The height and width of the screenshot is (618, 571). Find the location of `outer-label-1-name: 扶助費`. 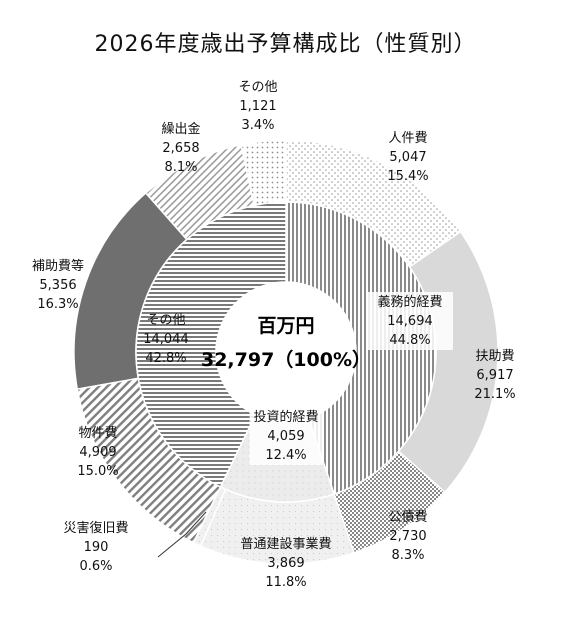

outer-label-1-name: 扶助費 is located at coordinates (494, 356).